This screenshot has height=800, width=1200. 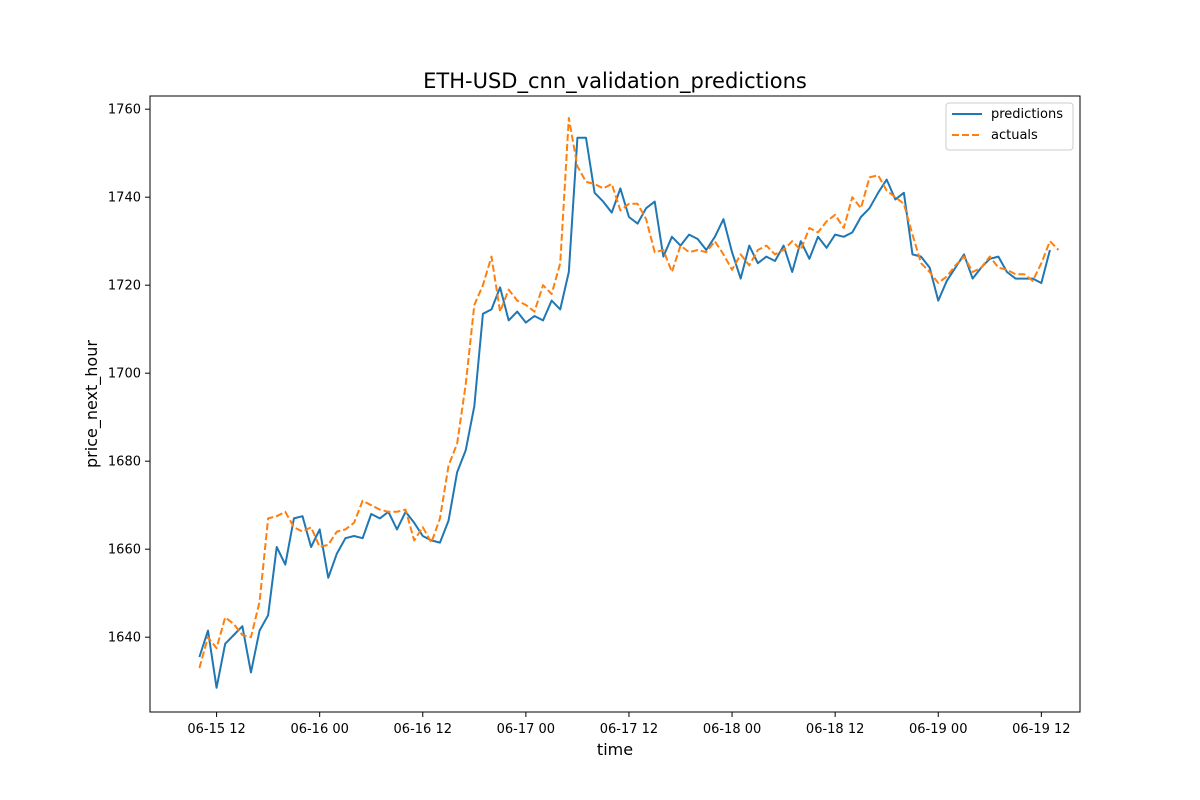 What do you see at coordinates (124, 198) in the screenshot?
I see `y-tick-label: 1740` at bounding box center [124, 198].